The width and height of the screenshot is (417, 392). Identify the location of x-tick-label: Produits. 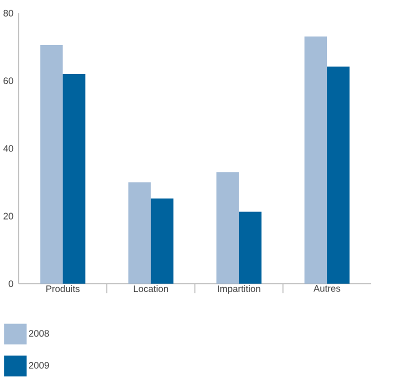
(63, 288).